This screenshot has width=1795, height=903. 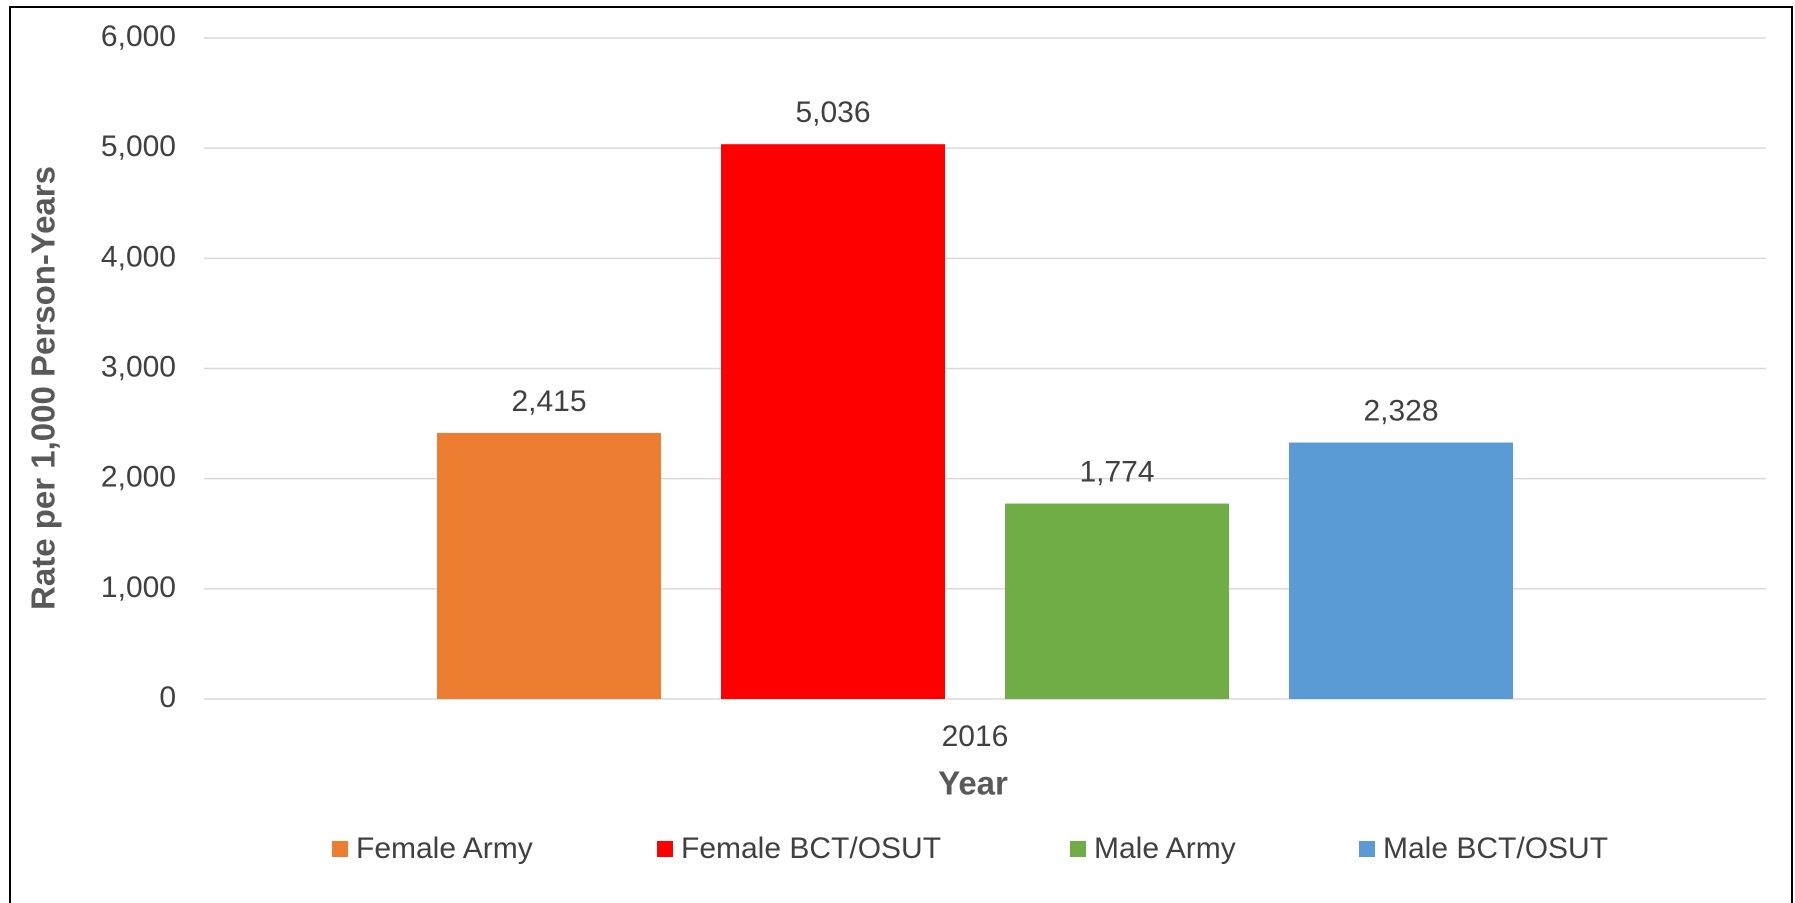 I want to click on x-axis-title: Year, so click(x=973, y=783).